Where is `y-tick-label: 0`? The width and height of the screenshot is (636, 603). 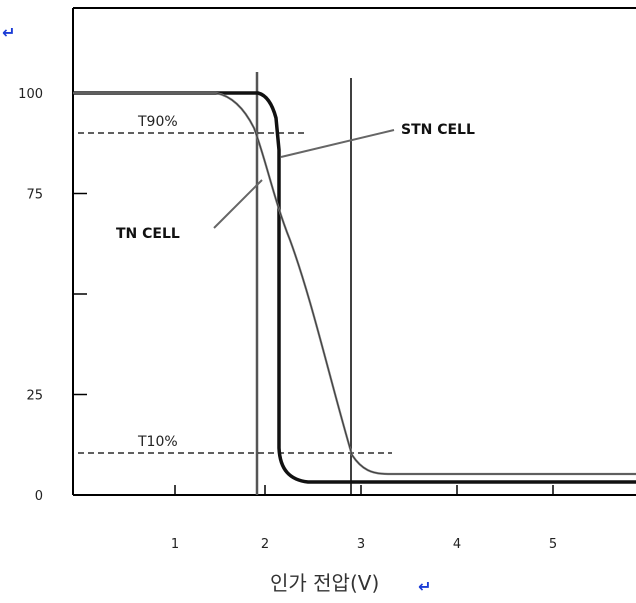
y-tick-label: 0 is located at coordinates (39, 496).